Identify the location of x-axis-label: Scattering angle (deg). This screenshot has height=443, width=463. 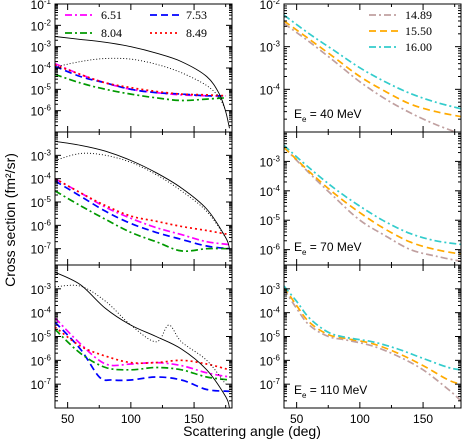
(252, 431).